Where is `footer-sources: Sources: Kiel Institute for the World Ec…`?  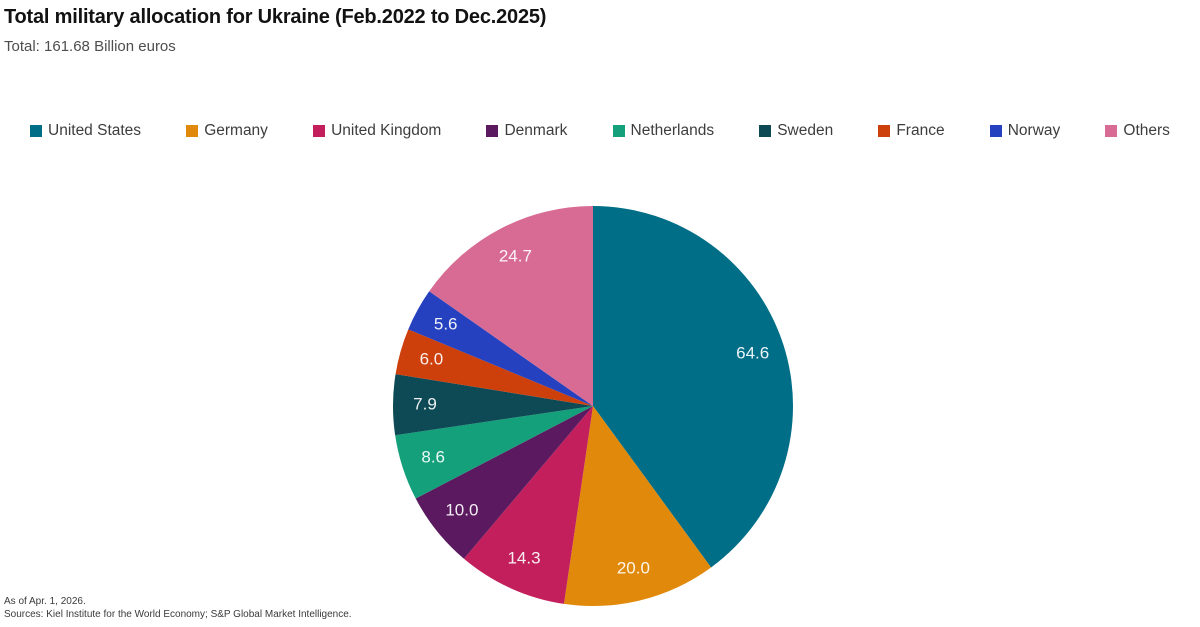 footer-sources: Sources: Kiel Institute for the World Ec… is located at coordinates (178, 614).